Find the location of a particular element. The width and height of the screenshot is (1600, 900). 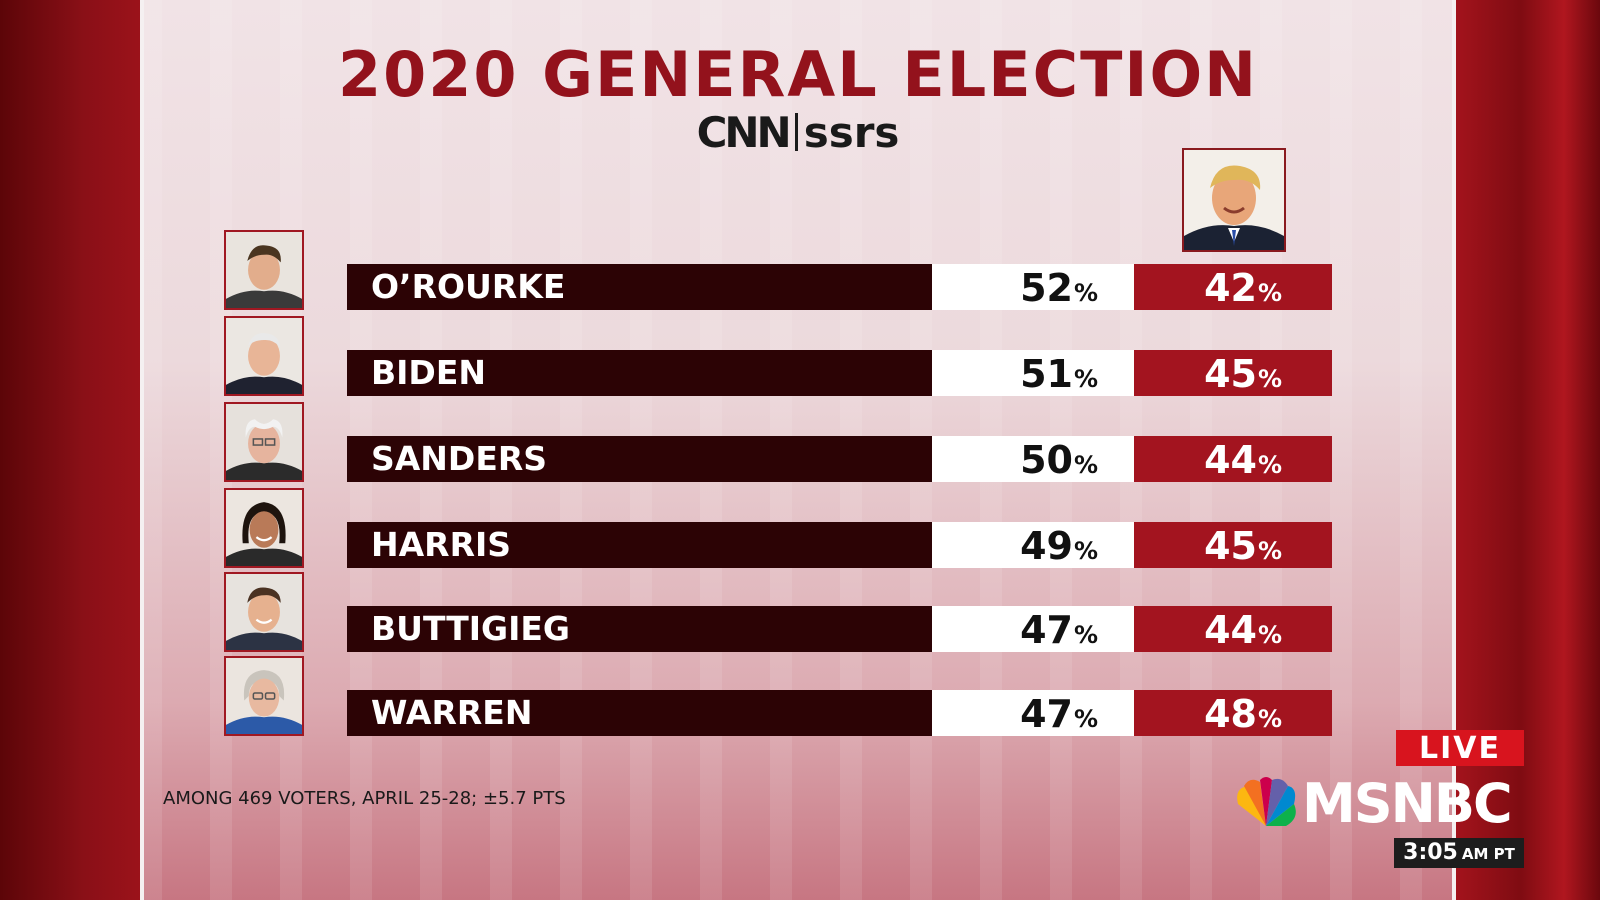

candidate-name: BUTTIGIEG is located at coordinates (639, 629).